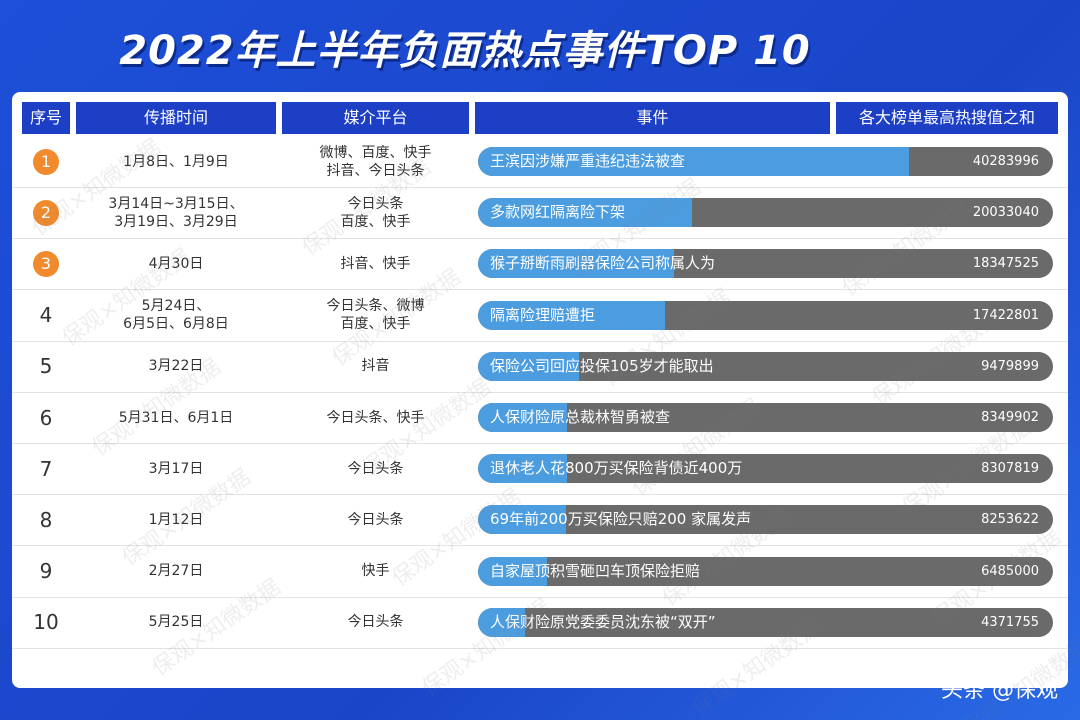 The image size is (1080, 720). Describe the element at coordinates (999, 690) in the screenshot. I see `footer: 头条 @保观` at that location.